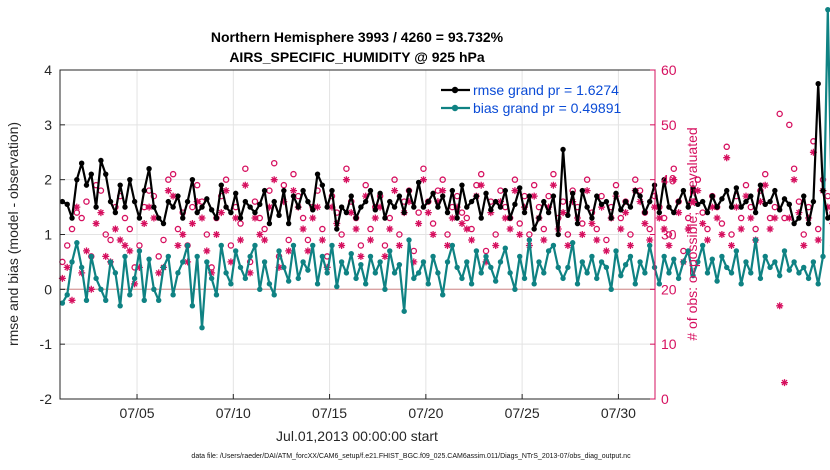 This screenshot has height=470, width=830. Describe the element at coordinates (455, 90) in the screenshot. I see `legend-rmse-marker` at that location.